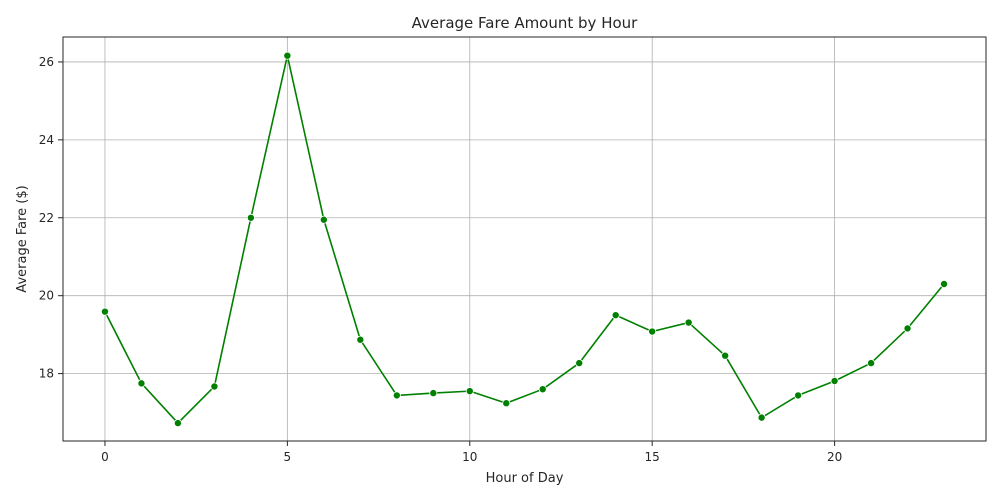 The image size is (1000, 500). I want to click on y-tick-label: 22, so click(46, 218).